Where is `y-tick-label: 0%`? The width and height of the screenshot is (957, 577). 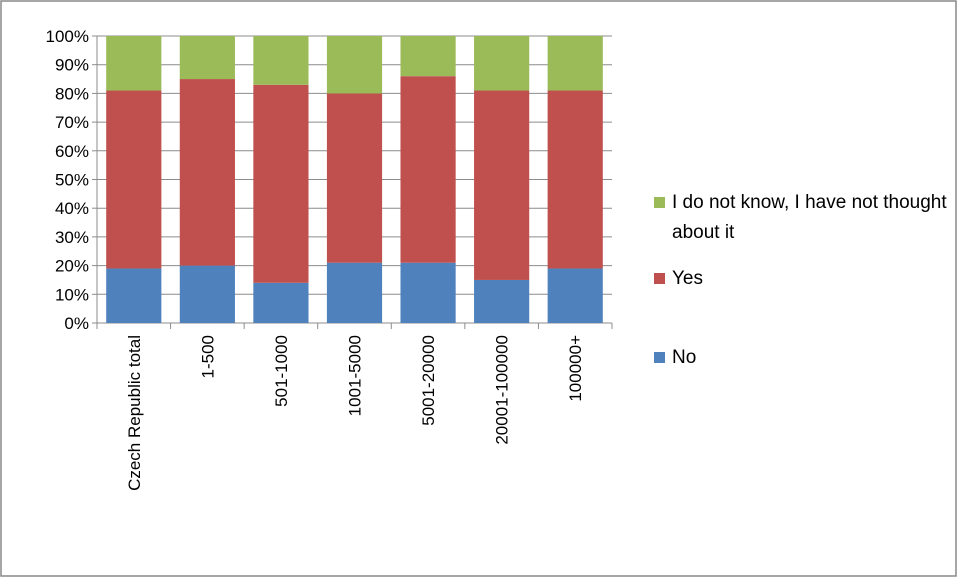
y-tick-label: 0% is located at coordinates (76, 323).